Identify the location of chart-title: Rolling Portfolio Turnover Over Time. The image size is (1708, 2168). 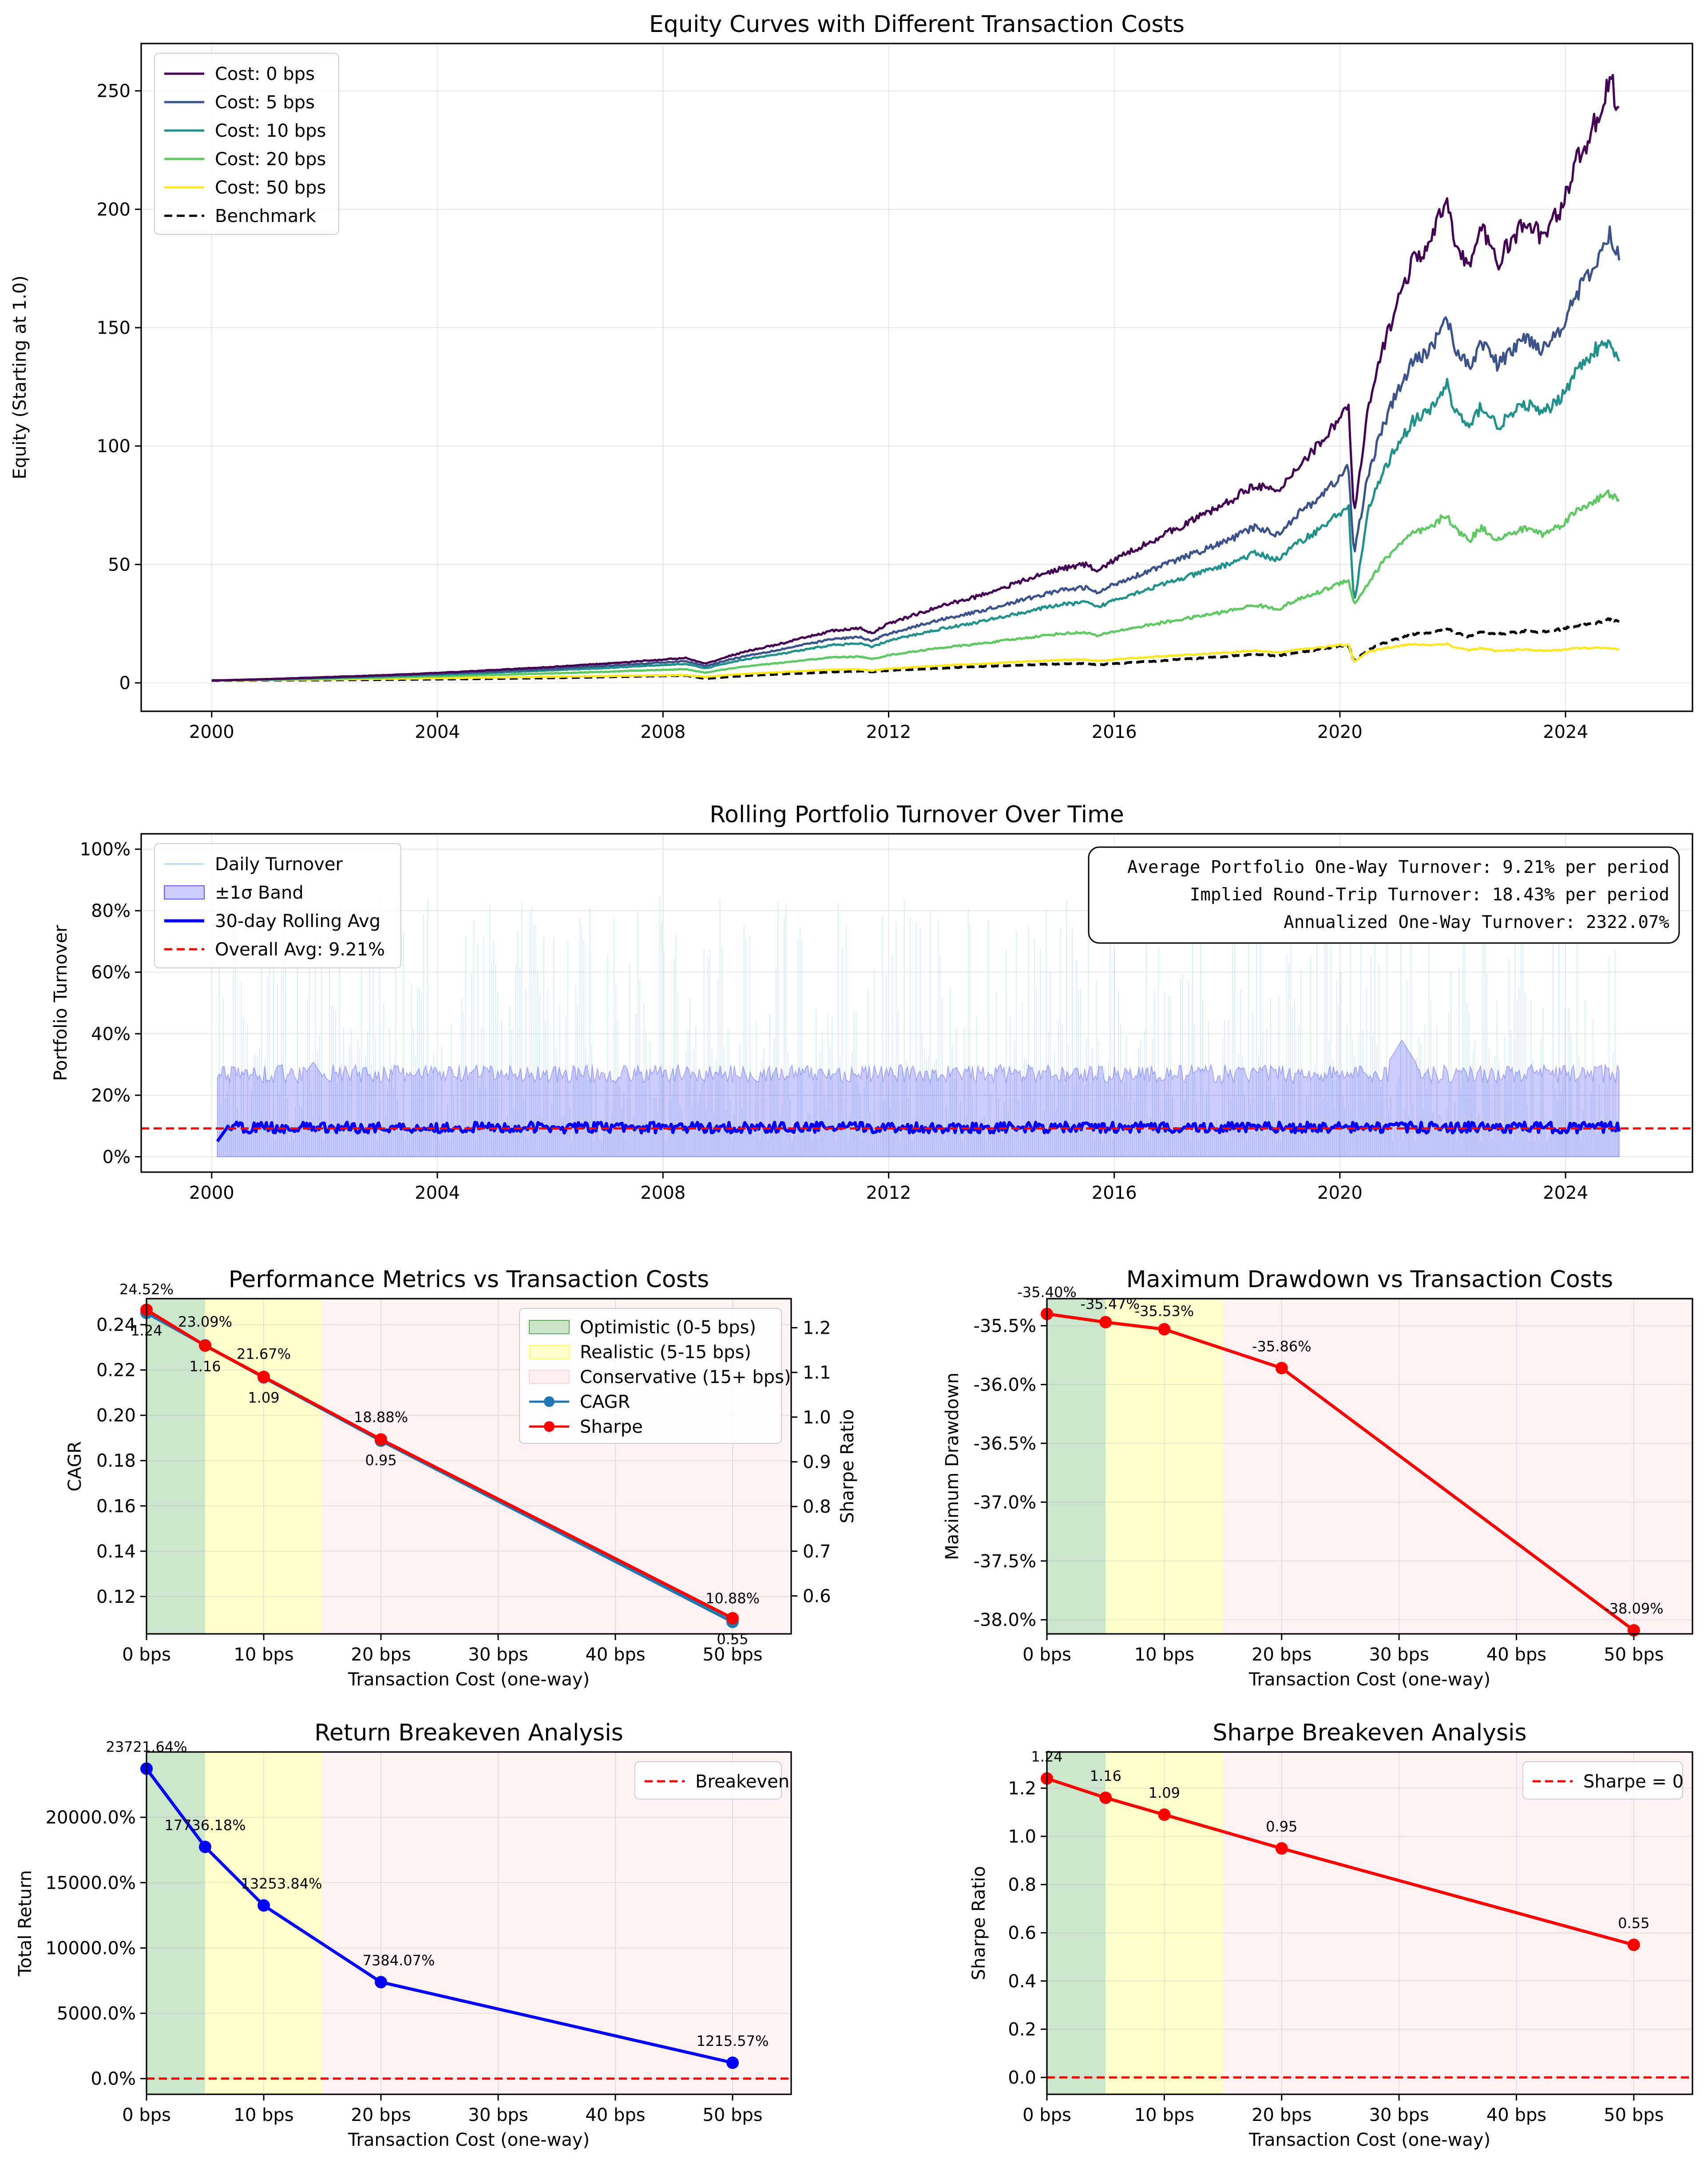
(916, 814).